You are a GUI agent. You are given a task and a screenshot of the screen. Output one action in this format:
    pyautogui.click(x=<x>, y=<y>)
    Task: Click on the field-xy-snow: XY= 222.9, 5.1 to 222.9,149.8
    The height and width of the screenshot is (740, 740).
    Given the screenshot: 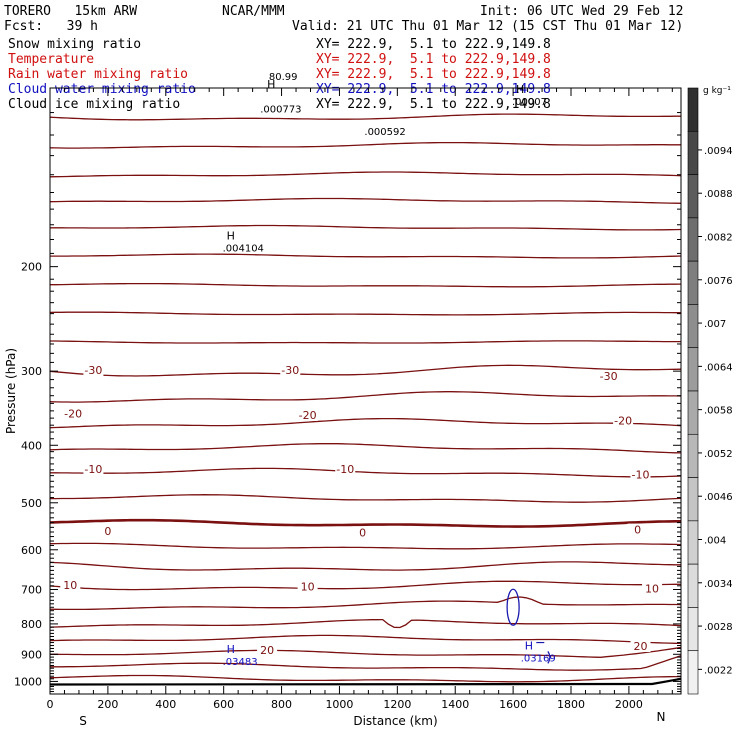 What is the action you would take?
    pyautogui.click(x=433, y=44)
    